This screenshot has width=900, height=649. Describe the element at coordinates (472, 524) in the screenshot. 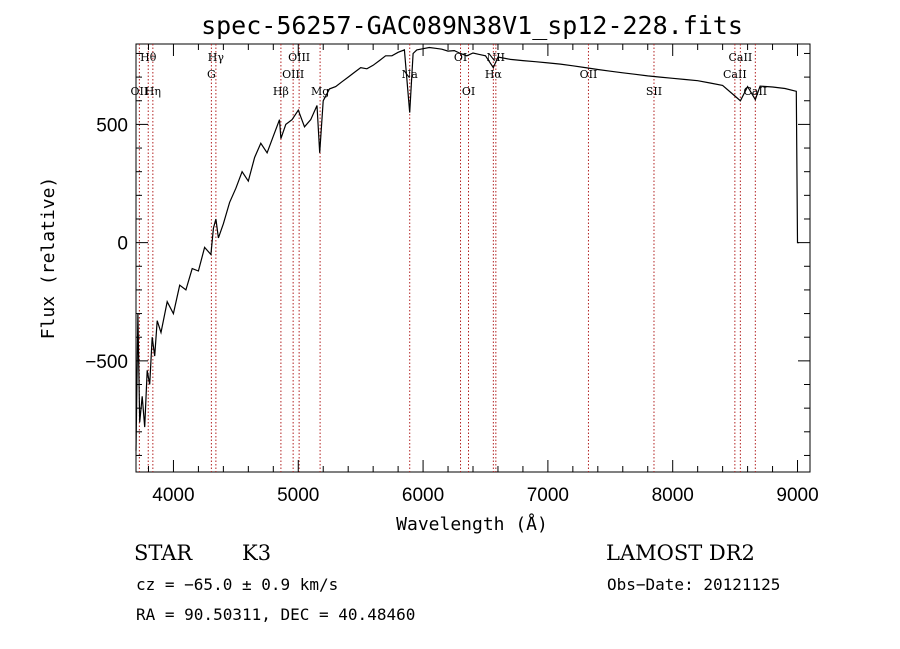

I see `x-axis-label: Wavelength (Å)` at that location.